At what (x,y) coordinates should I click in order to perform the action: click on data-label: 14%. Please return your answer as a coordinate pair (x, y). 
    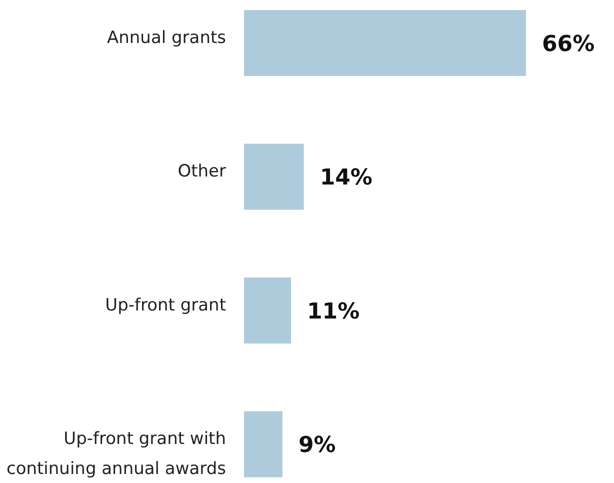
    Looking at the image, I should click on (346, 178).